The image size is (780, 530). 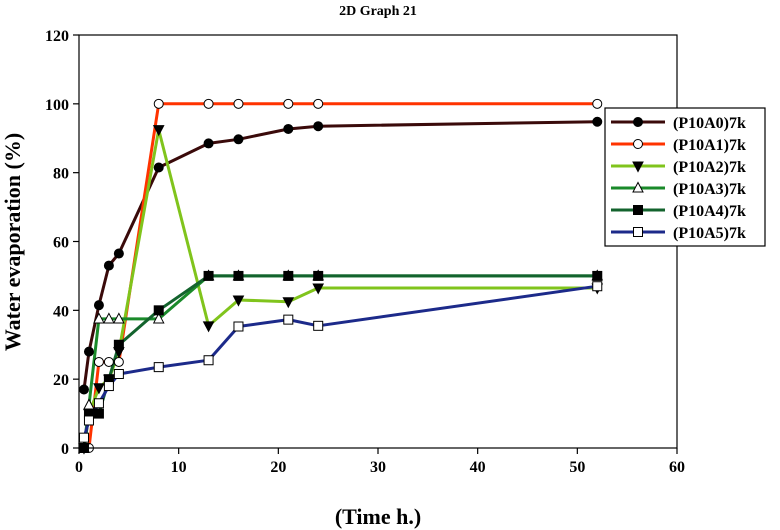 What do you see at coordinates (61, 174) in the screenshot?
I see `y-tick-label: 80` at bounding box center [61, 174].